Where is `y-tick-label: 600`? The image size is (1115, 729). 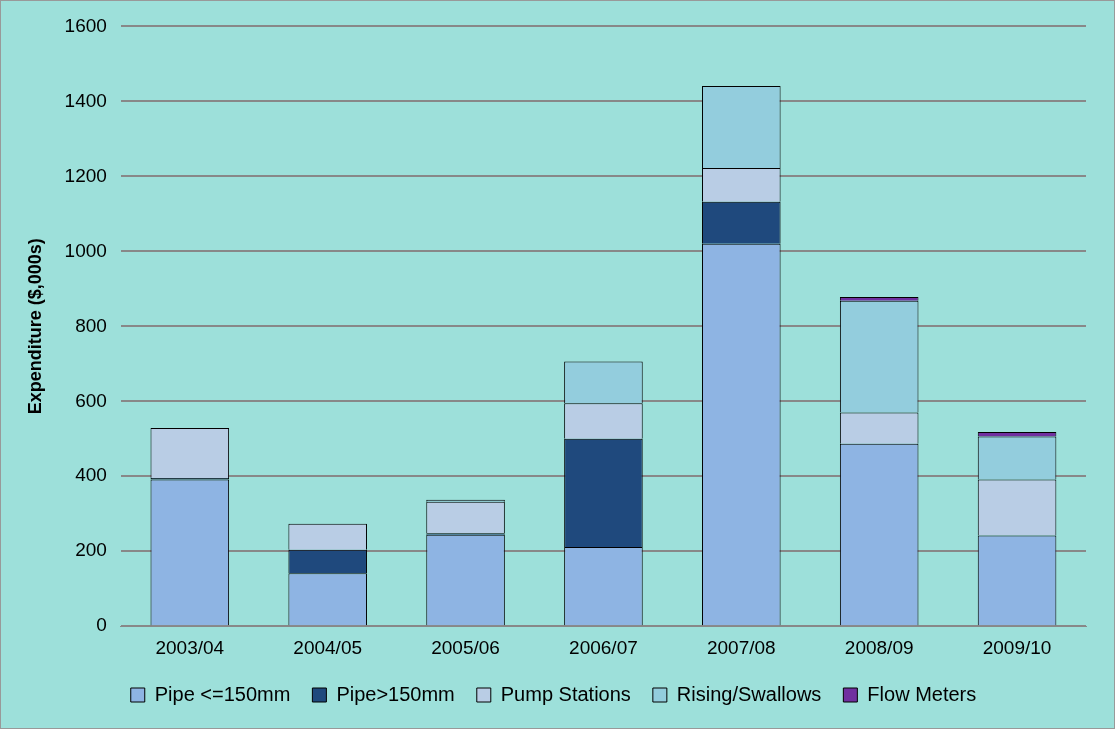 y-tick-label: 600 is located at coordinates (91, 400).